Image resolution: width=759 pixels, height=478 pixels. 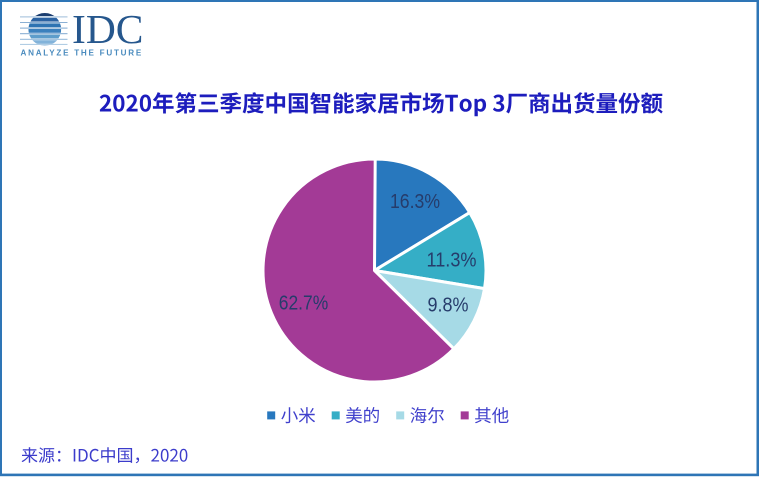 What do you see at coordinates (448, 306) in the screenshot?
I see `svg-text: 9.8%` at bounding box center [448, 306].